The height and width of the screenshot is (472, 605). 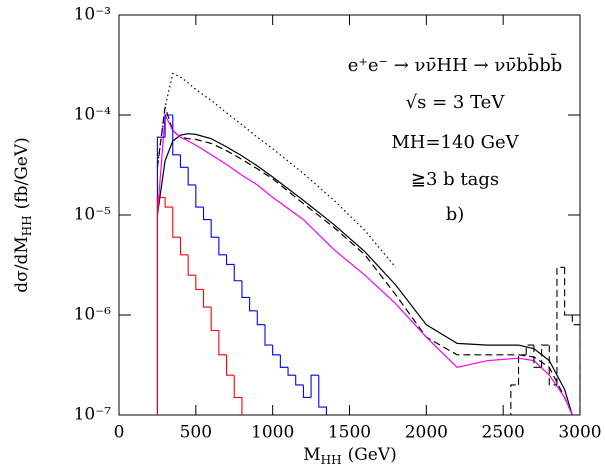 I want to click on x-tick-label: 2500, so click(x=503, y=433).